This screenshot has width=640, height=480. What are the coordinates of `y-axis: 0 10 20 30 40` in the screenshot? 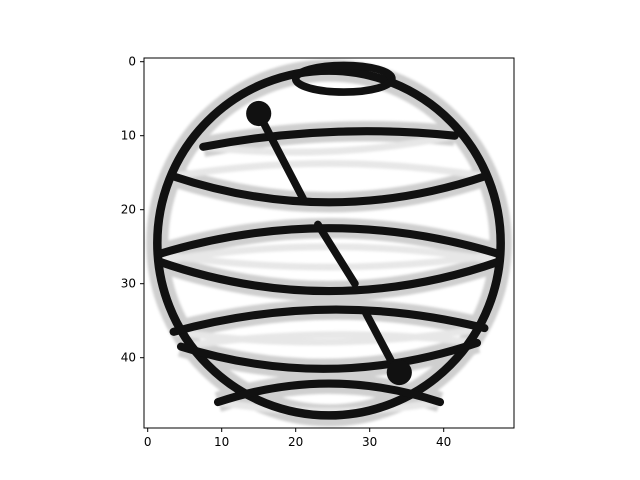 It's located at (132, 210).